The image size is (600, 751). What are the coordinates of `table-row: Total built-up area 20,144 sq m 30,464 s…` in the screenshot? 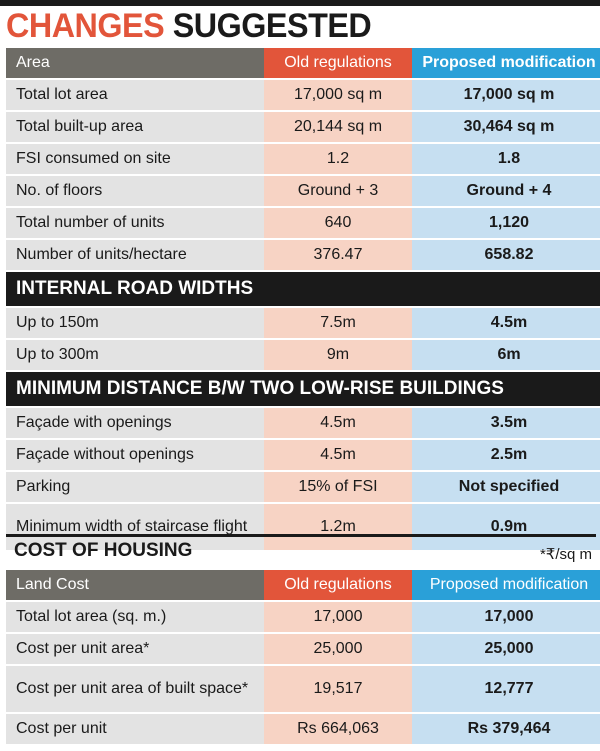 It's located at (303, 127).